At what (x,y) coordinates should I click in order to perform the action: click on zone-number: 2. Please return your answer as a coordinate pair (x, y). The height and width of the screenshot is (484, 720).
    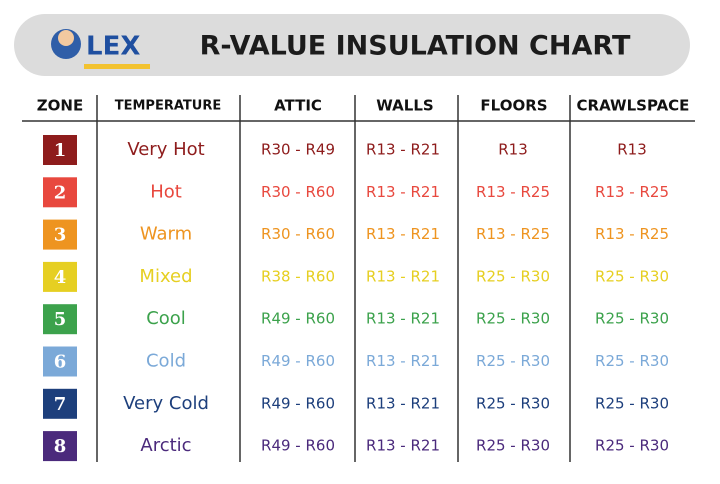
    Looking at the image, I should click on (60, 192).